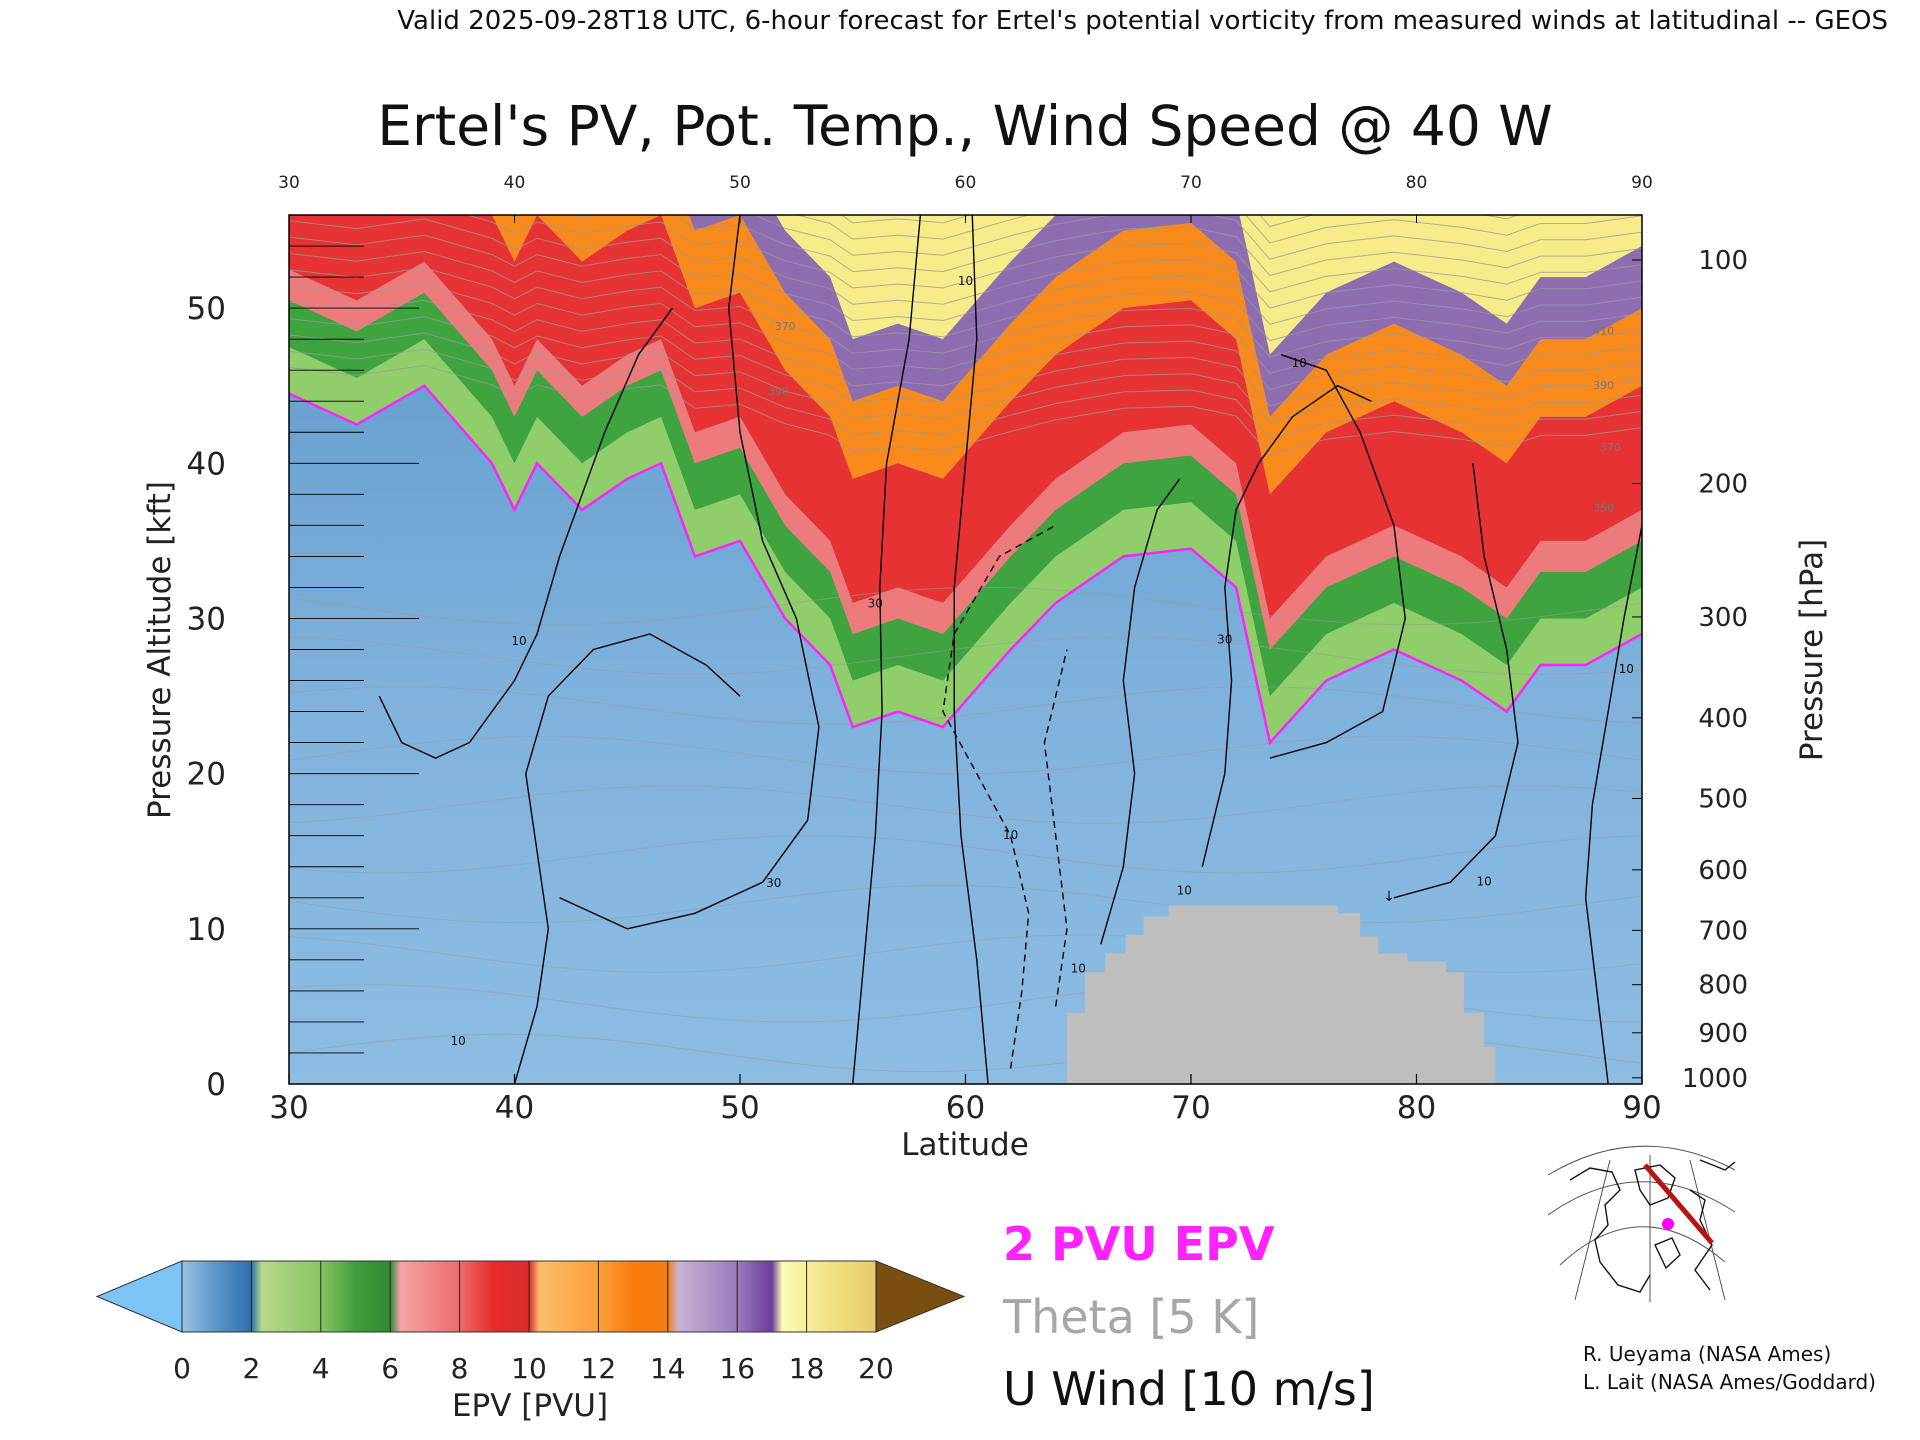  Describe the element at coordinates (206, 464) in the screenshot. I see `y-tick-label: 40` at that location.